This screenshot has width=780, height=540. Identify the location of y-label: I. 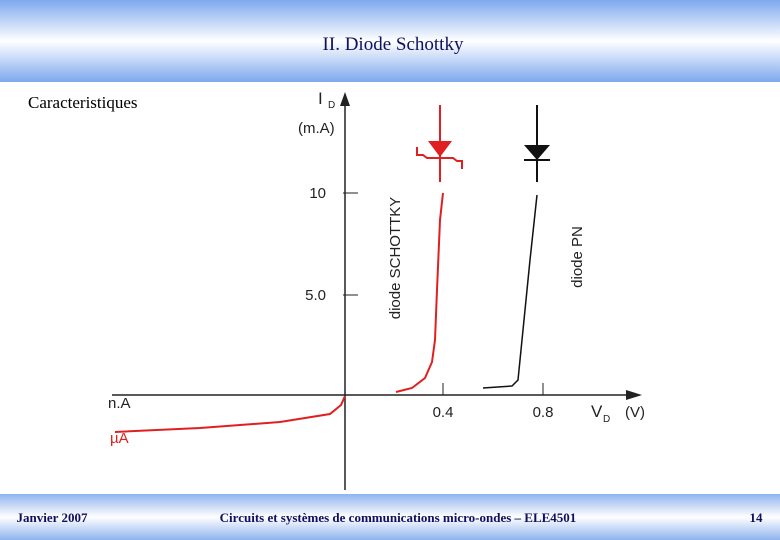
(320, 98).